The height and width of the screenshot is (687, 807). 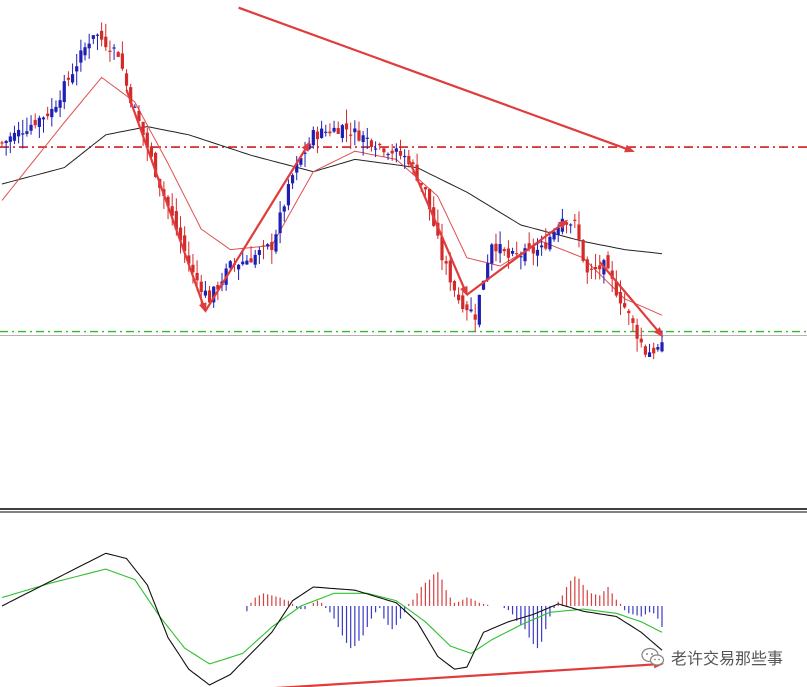 What do you see at coordinates (712, 657) in the screenshot?
I see `watermark: 老许交易那些事` at bounding box center [712, 657].